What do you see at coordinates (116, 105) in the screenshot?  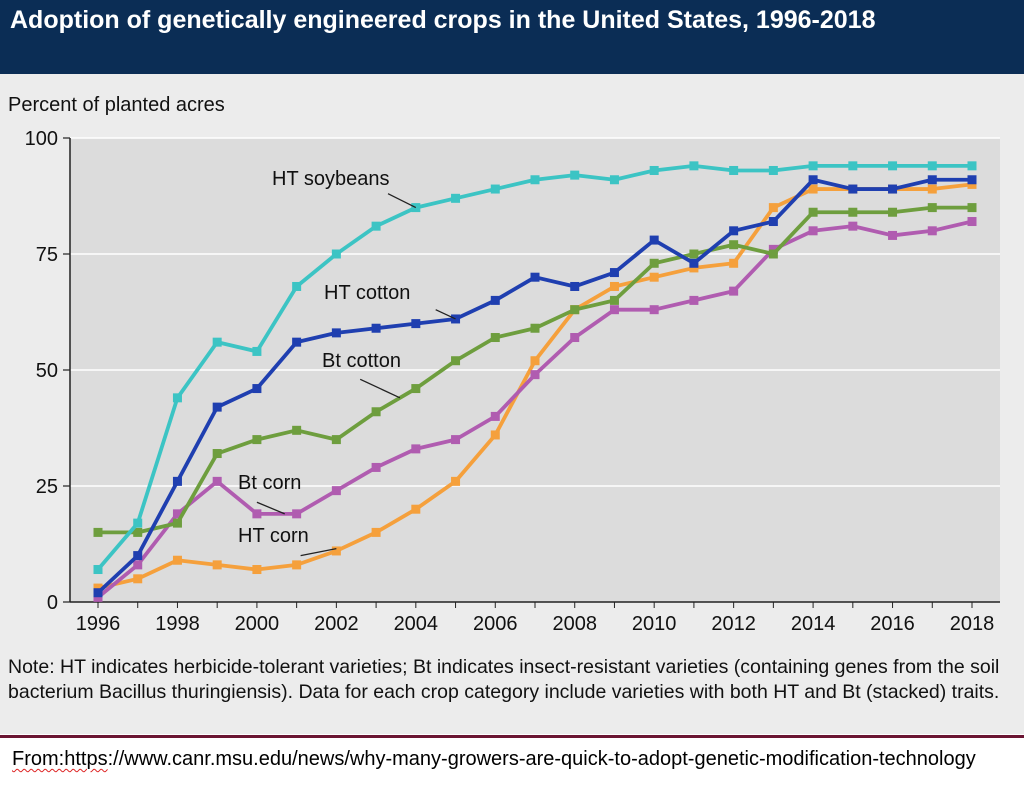 I see `y-axis-label: Percent of planted acres` at bounding box center [116, 105].